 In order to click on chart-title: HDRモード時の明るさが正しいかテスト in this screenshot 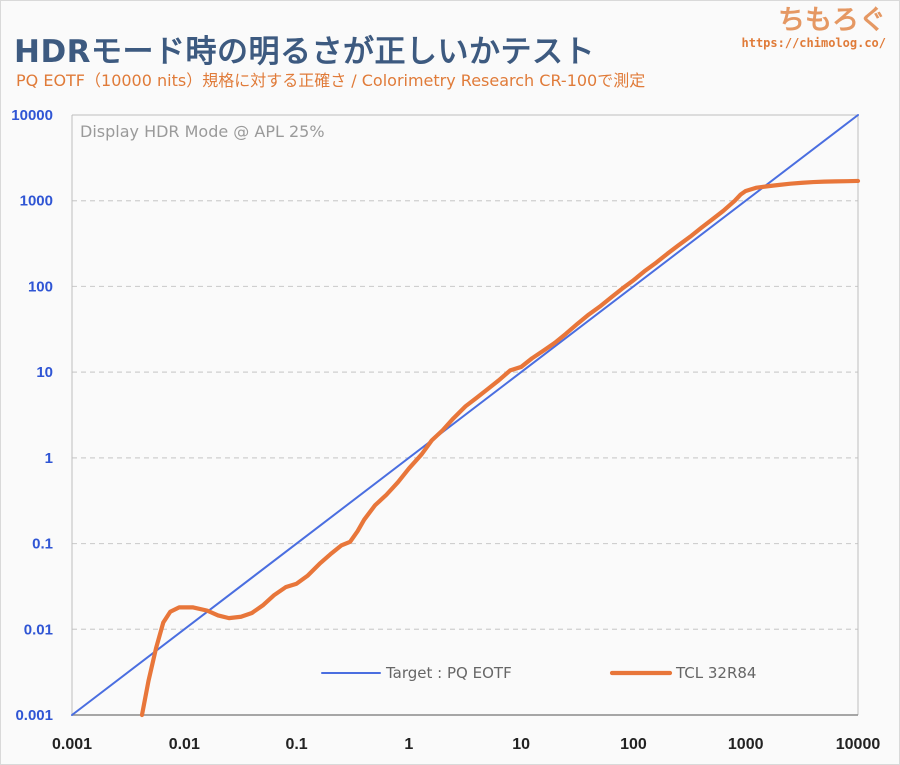, I will do `click(305, 52)`.